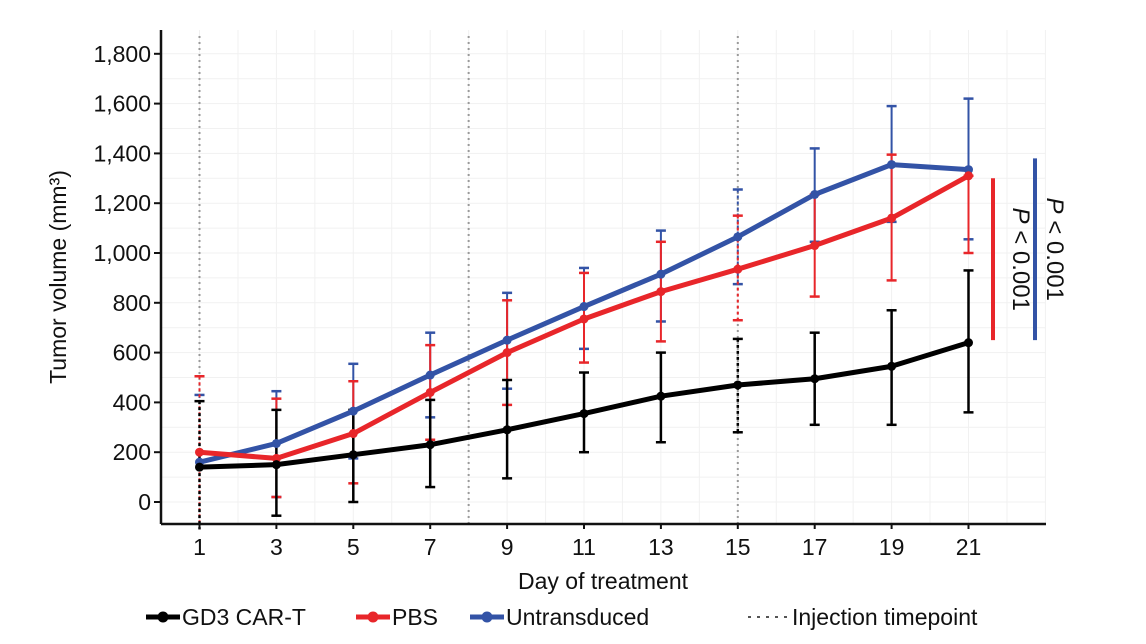 The image size is (1146, 644). Describe the element at coordinates (144, 502) in the screenshot. I see `y-tick-label: 0` at that location.